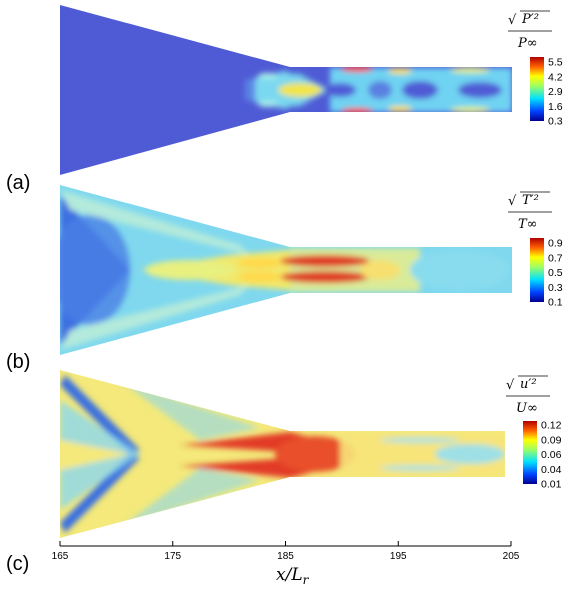  Describe the element at coordinates (172, 556) in the screenshot. I see `x-axis-tick-label: 175` at that location.